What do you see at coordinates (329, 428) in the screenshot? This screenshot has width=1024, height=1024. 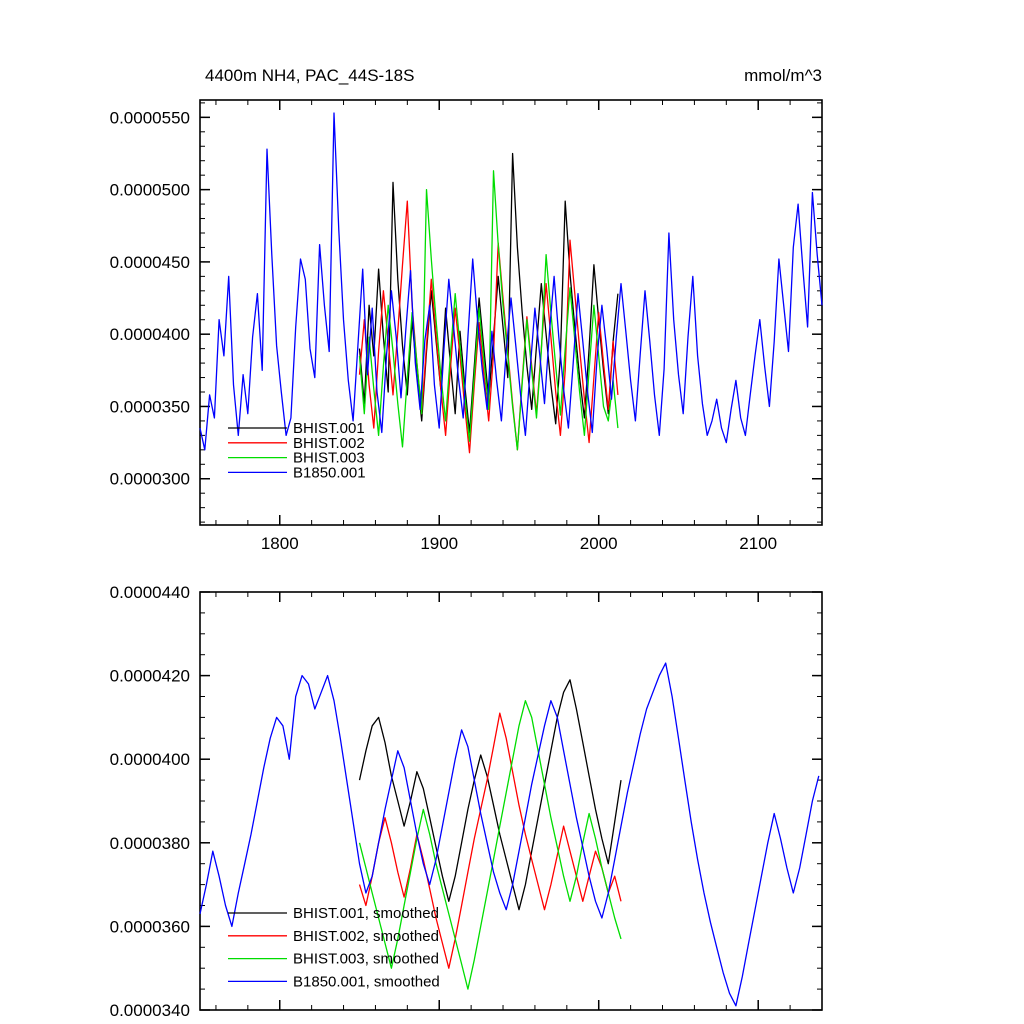 I see `legend-label-BHIST.001: BHIST.001` at bounding box center [329, 428].